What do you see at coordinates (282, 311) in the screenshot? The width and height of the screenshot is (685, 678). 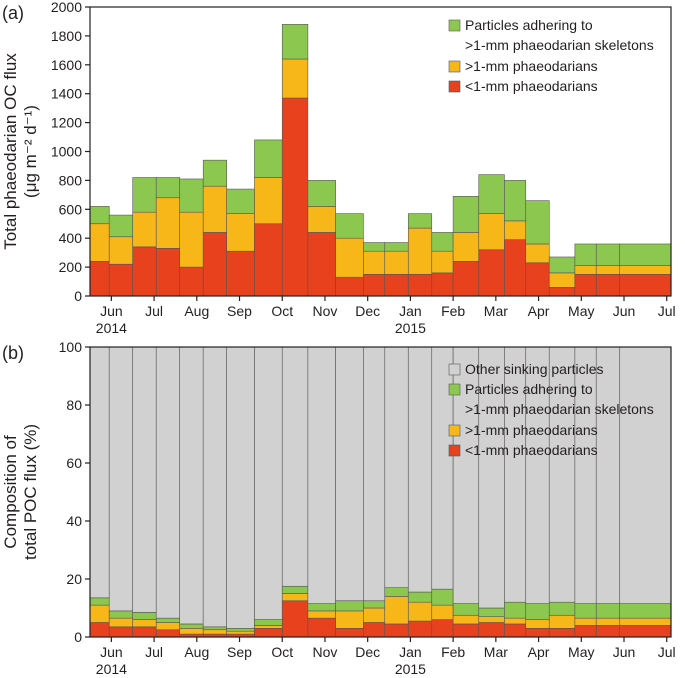 I see `x-tick-label: Oct` at bounding box center [282, 311].